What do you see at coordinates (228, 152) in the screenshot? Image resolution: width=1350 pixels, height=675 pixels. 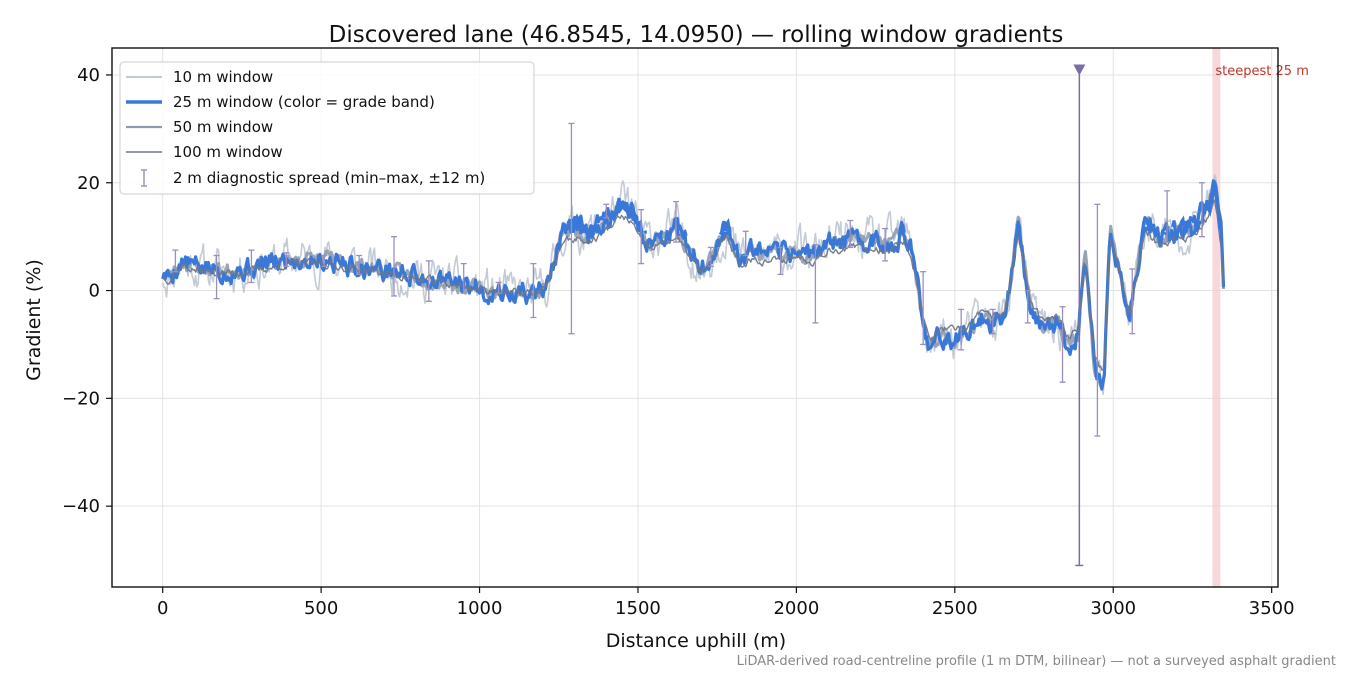 I see `legend-label: 100 m window` at bounding box center [228, 152].